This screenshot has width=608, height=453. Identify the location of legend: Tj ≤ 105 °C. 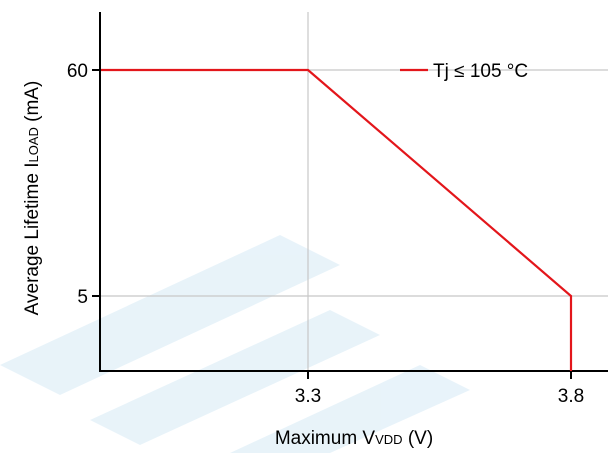
(464, 71).